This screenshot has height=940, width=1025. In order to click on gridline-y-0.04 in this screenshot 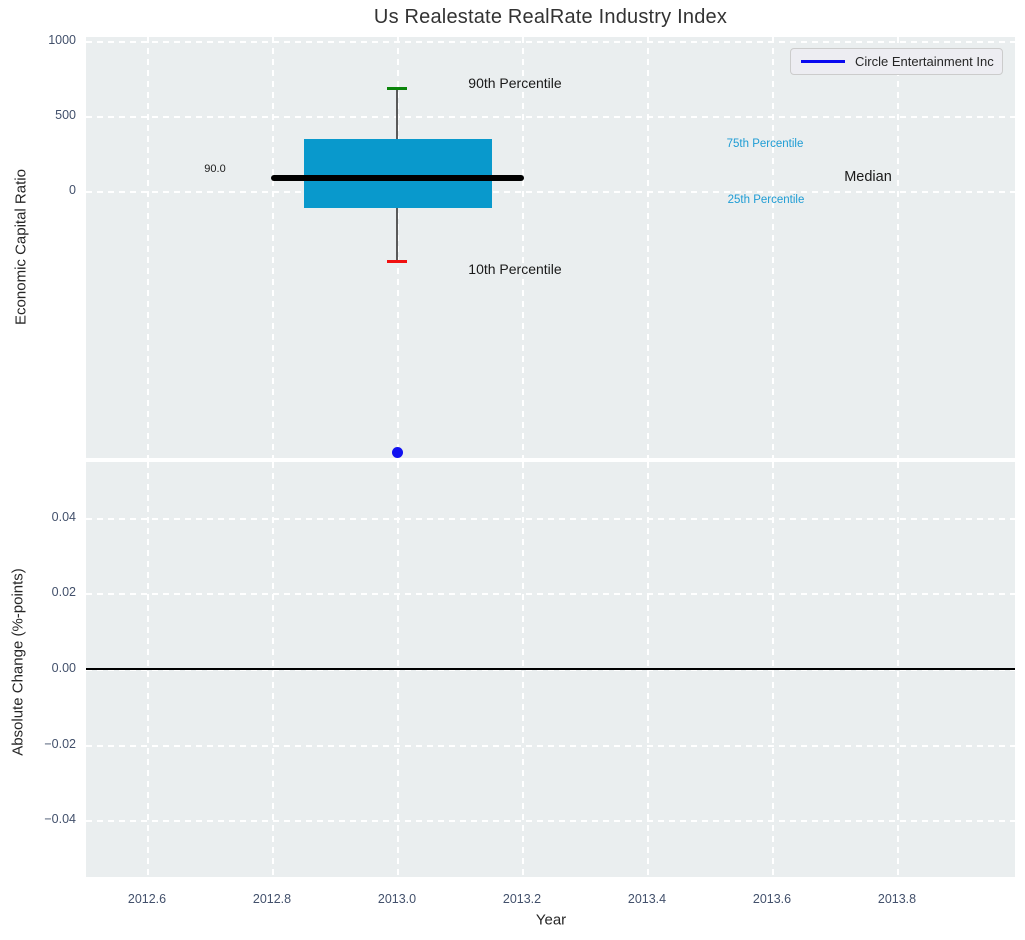, I will do `click(550, 519)`.